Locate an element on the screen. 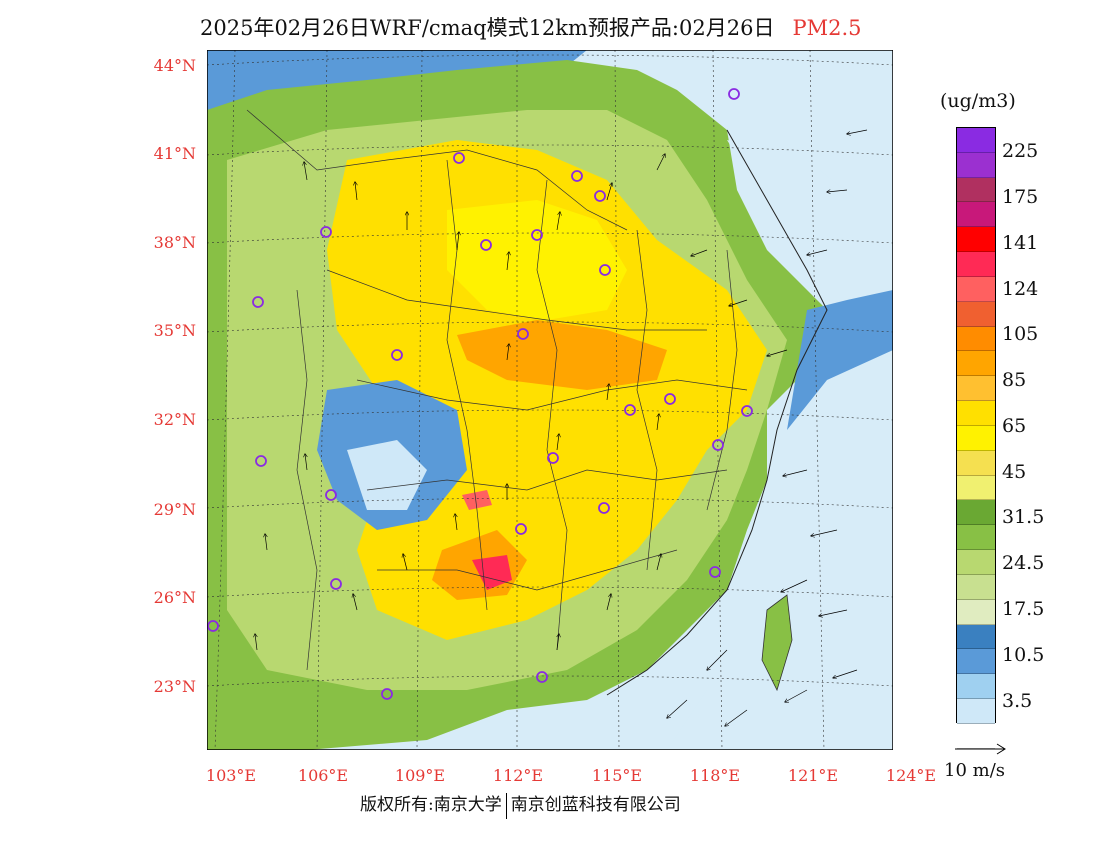 The image size is (1100, 850). lat-label: 38°N is located at coordinates (174, 242).